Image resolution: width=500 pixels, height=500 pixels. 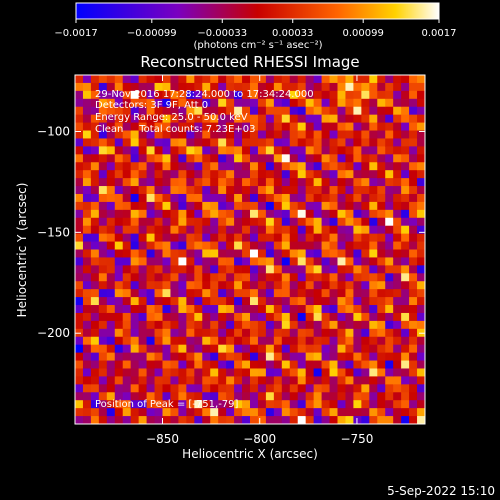 What do you see at coordinates (363, 33) in the screenshot?
I see `colorbar-tick-label: 0.00099` at bounding box center [363, 33].